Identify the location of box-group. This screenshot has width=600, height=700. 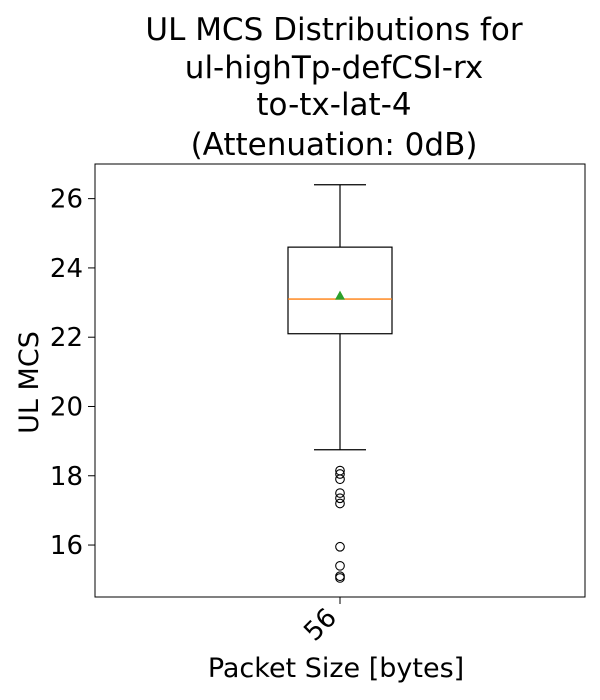
(340, 383).